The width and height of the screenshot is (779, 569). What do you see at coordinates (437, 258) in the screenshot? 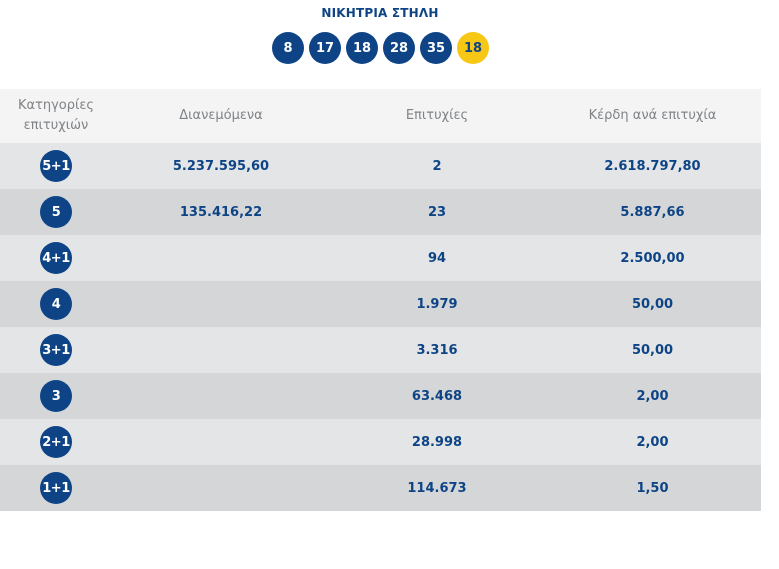
I see `winners-count: 94` at bounding box center [437, 258].